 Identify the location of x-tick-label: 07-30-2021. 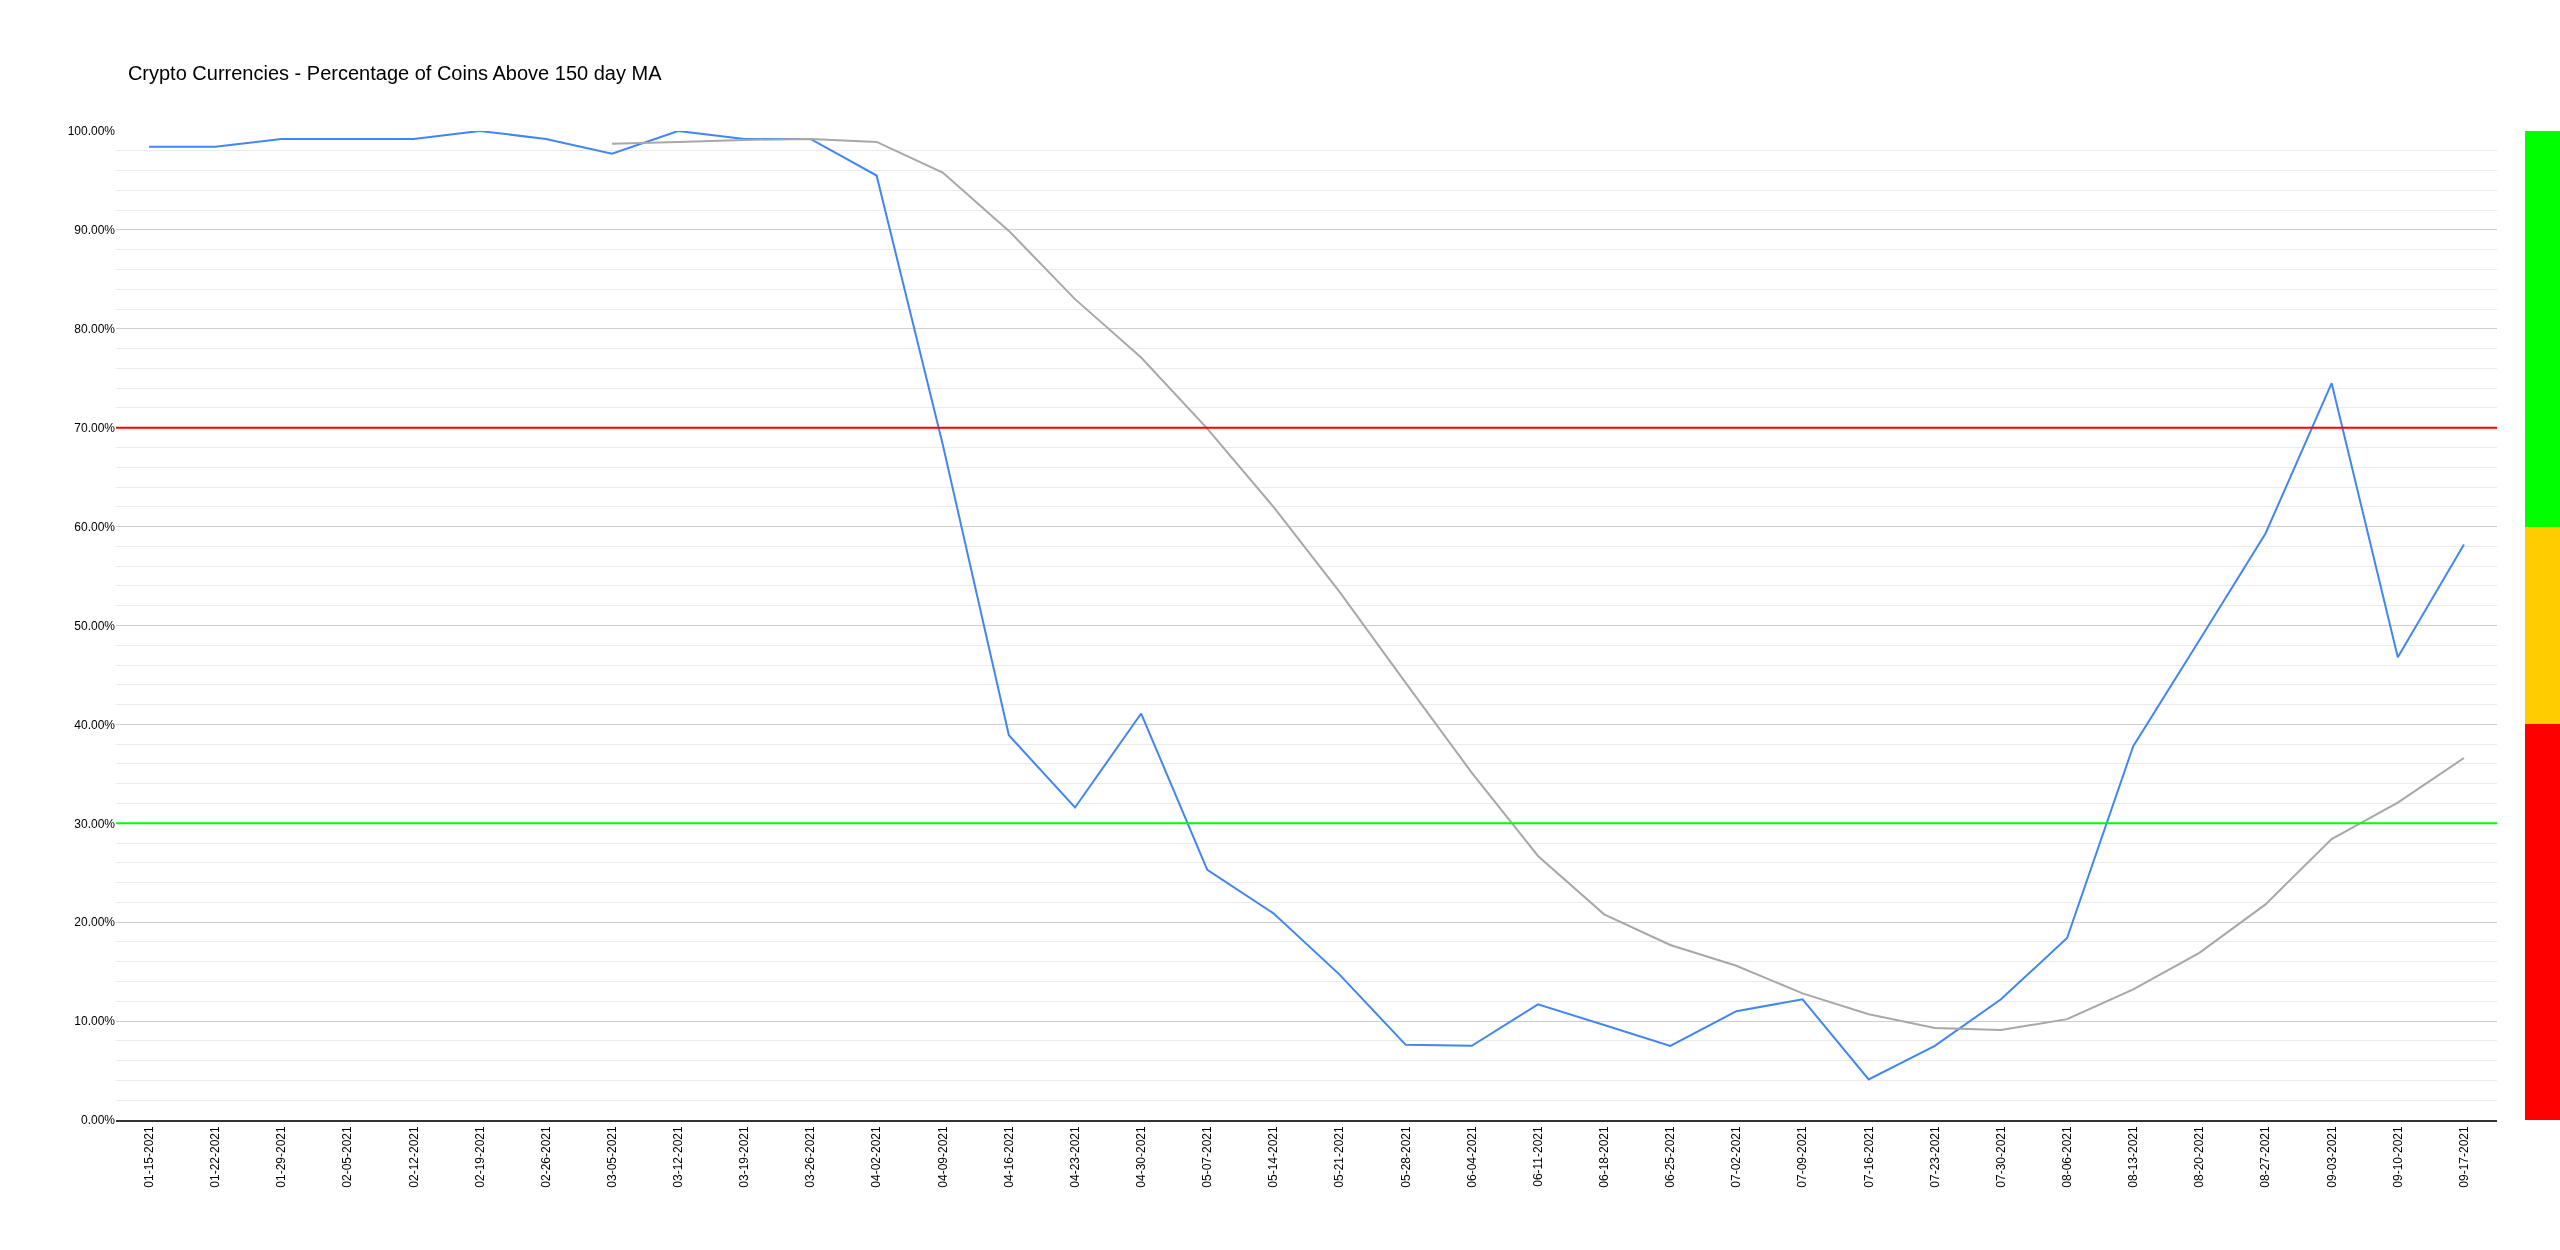
(2000, 1156).